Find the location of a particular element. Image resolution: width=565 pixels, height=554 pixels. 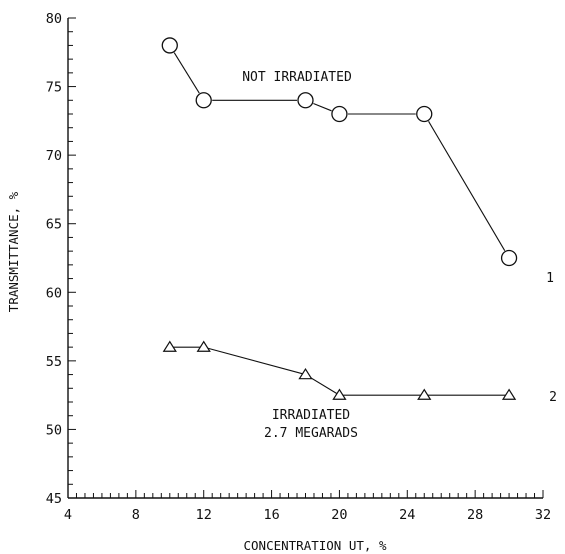

y-tick-label: 70 is located at coordinates (54, 156).